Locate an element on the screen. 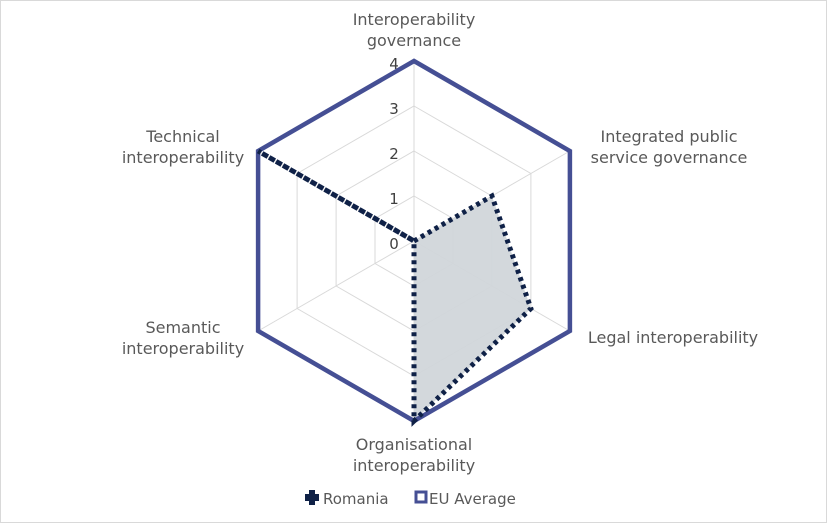  legend-item-0: Romania is located at coordinates (347, 499).